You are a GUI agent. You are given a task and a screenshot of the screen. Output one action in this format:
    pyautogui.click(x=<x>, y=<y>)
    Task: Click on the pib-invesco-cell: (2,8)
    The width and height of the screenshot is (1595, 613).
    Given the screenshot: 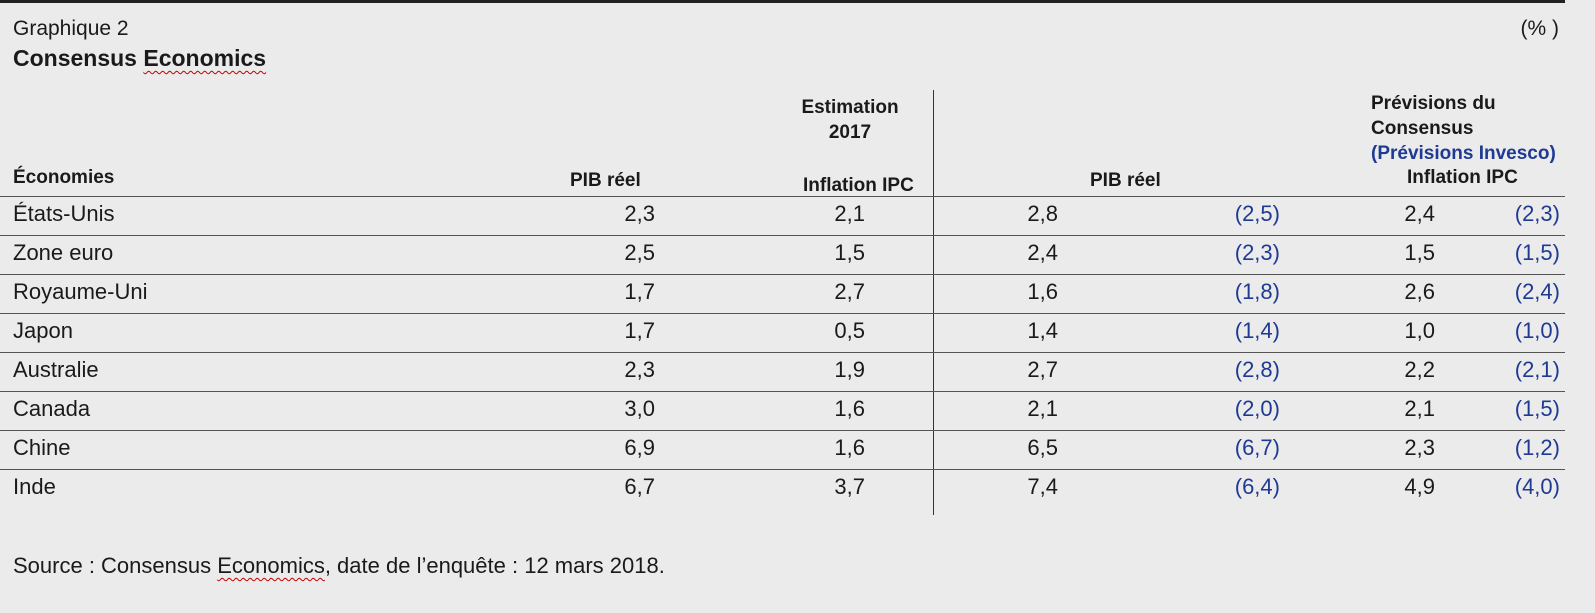 What is the action you would take?
    pyautogui.click(x=1257, y=369)
    